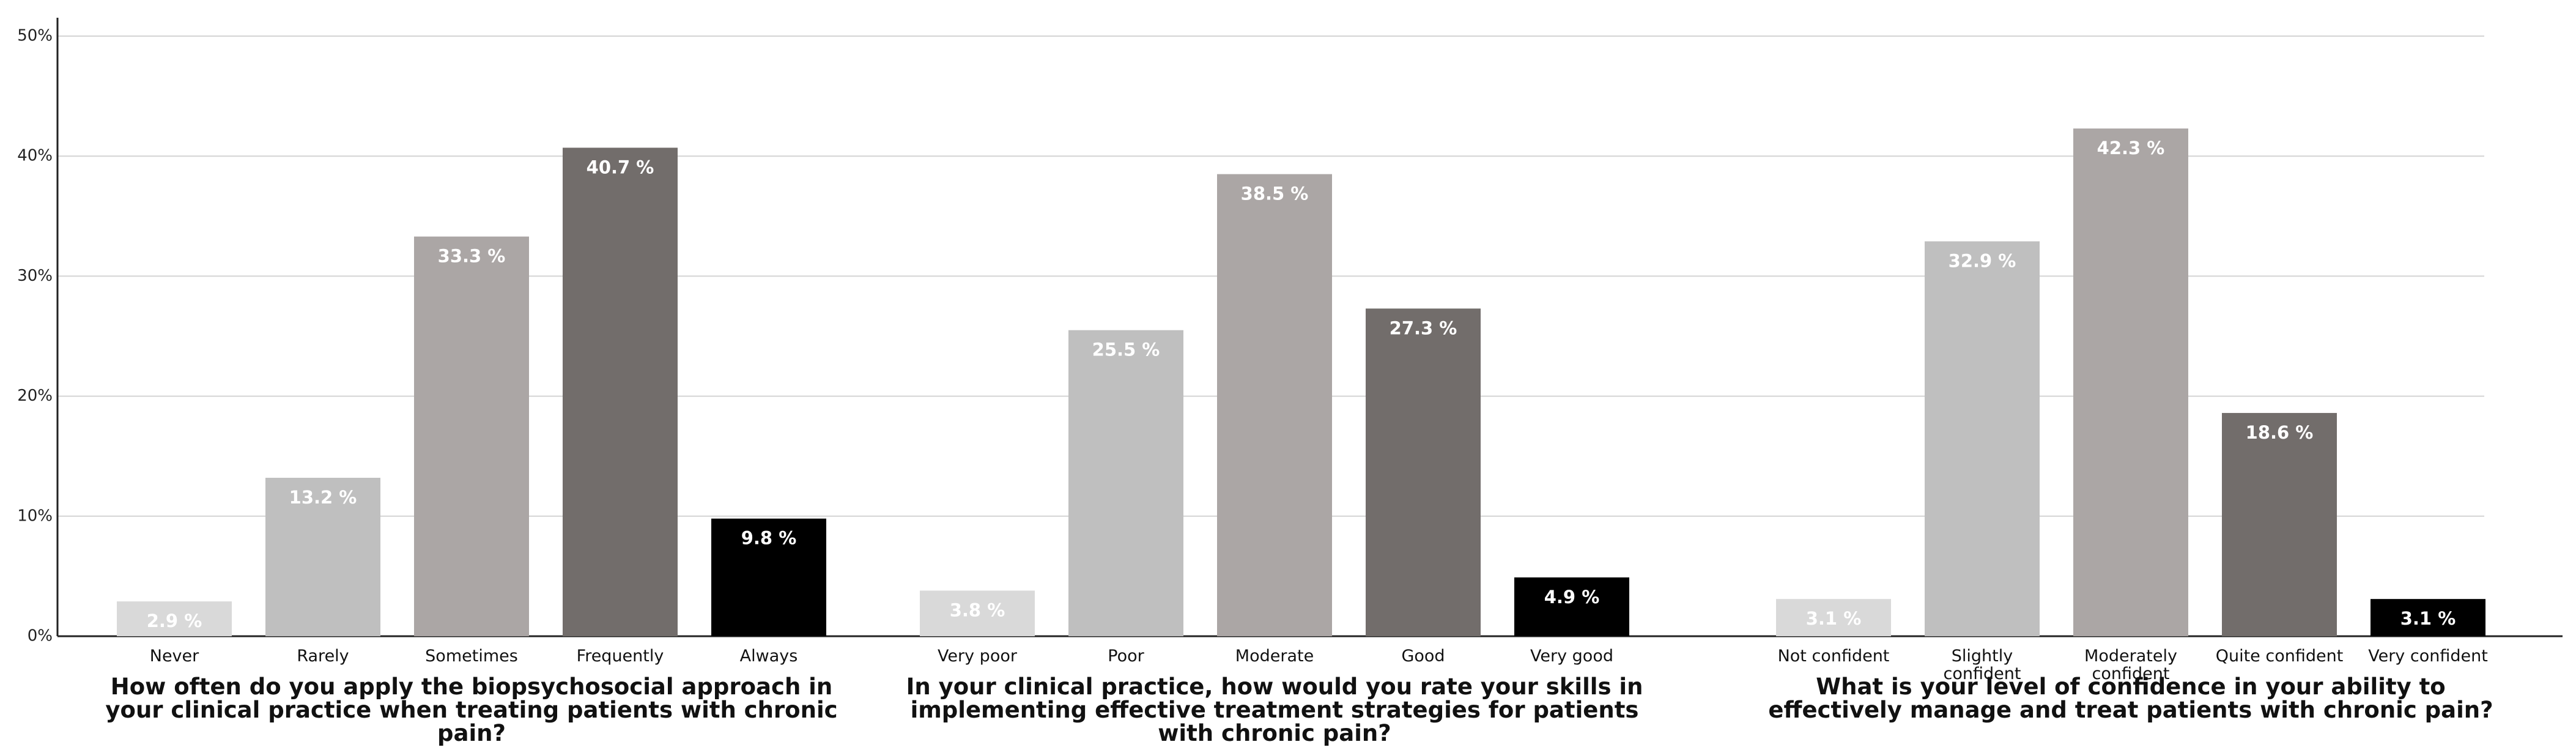  I want to click on x-tick-label: Moderately confident, so click(2130, 665).